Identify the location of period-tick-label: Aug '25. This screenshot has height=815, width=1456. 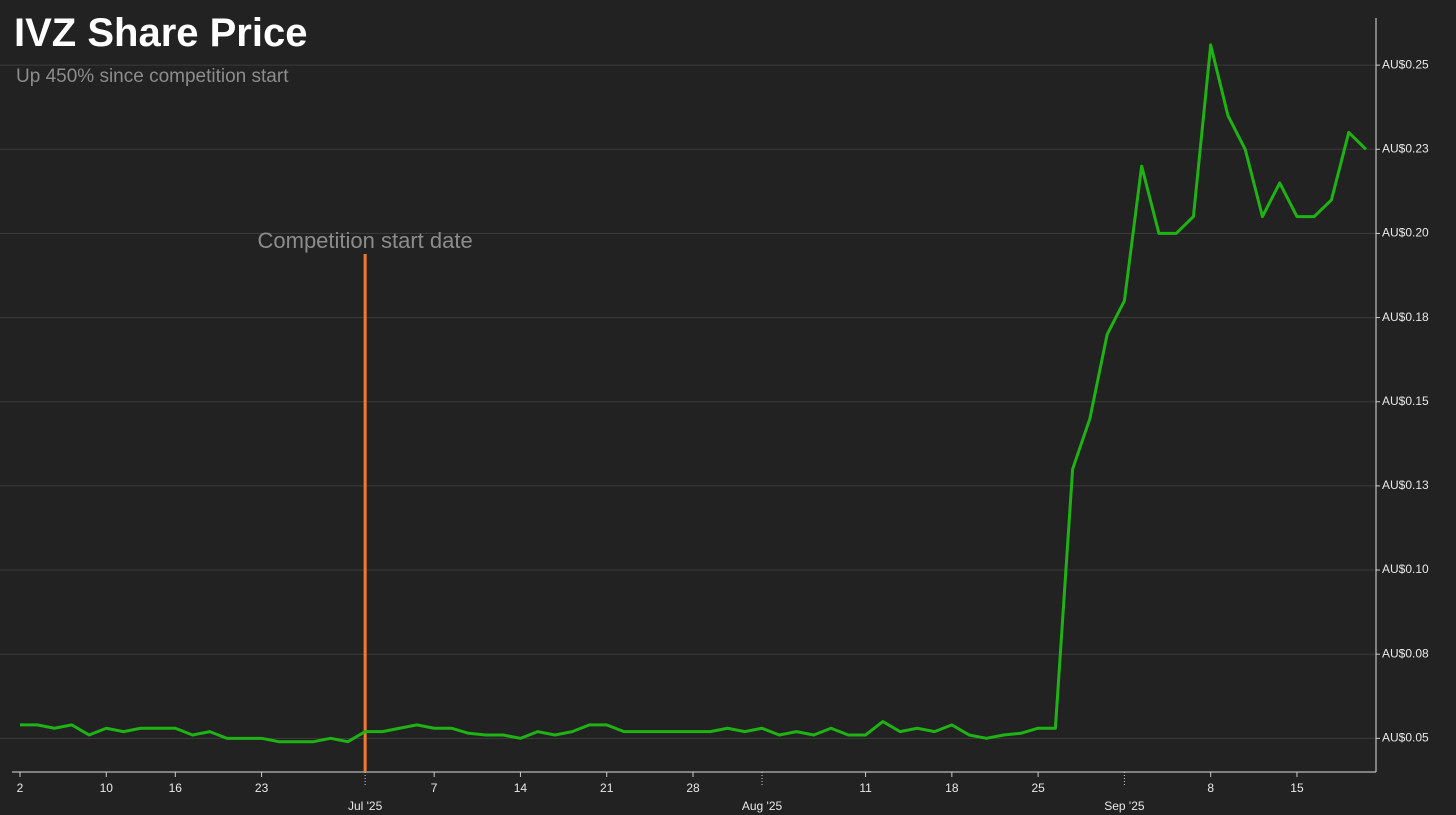
(762, 806).